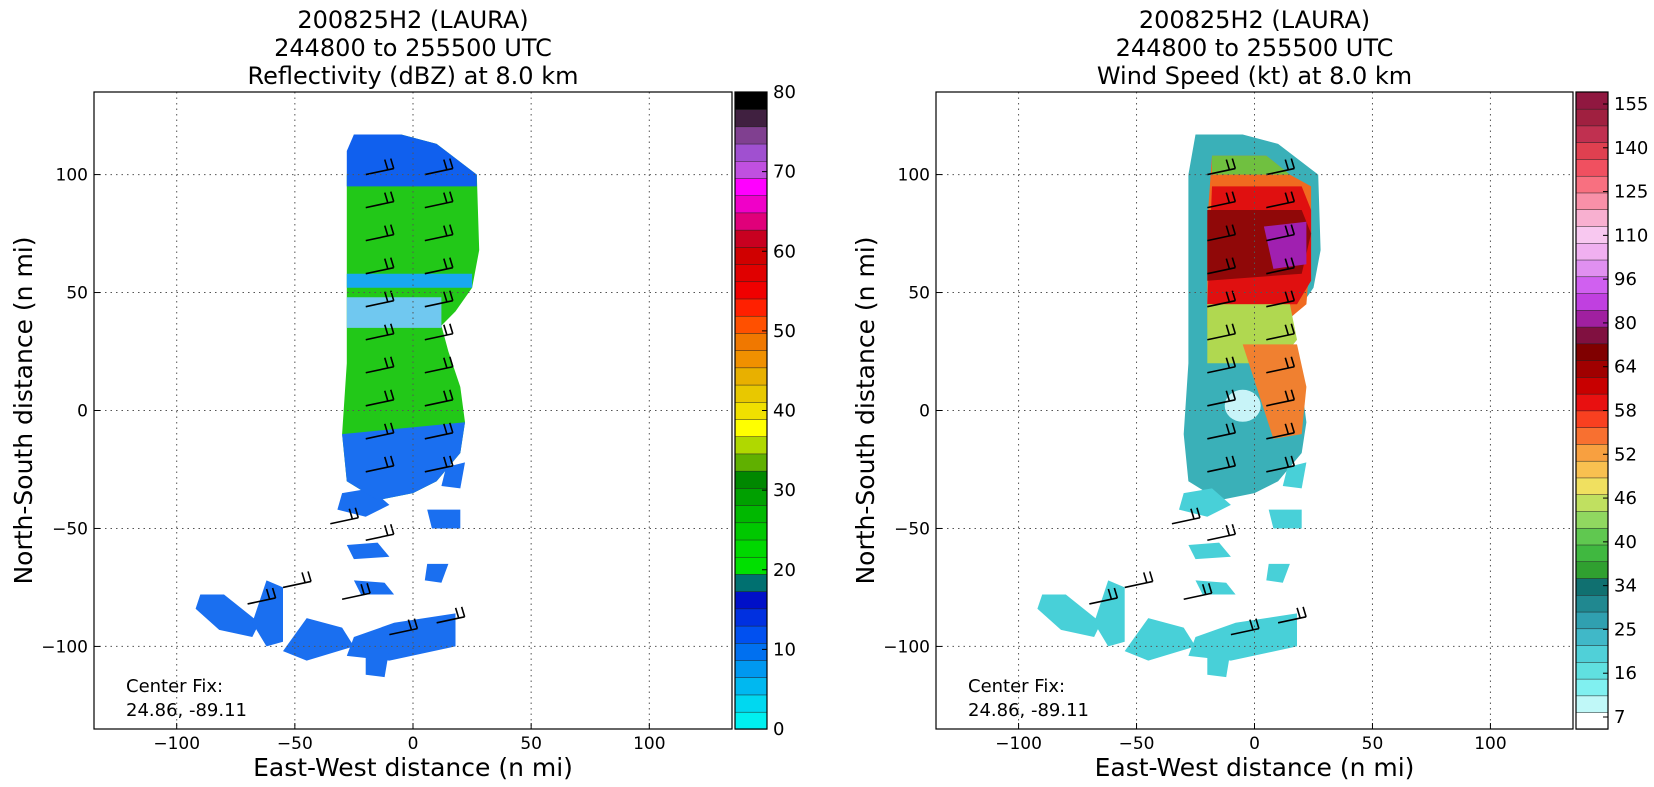 The height and width of the screenshot is (787, 1654). Describe the element at coordinates (1631, 104) in the screenshot. I see `colorbar-tick-label: 155` at that location.